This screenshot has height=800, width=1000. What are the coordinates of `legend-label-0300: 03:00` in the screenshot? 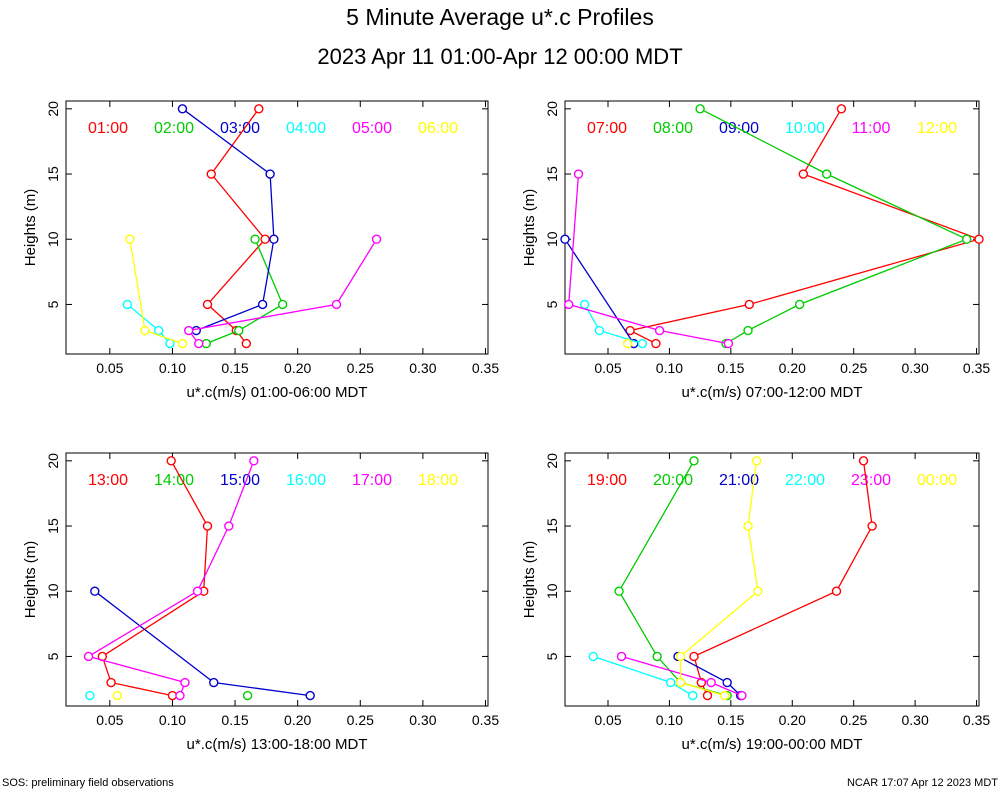 It's located at (240, 128).